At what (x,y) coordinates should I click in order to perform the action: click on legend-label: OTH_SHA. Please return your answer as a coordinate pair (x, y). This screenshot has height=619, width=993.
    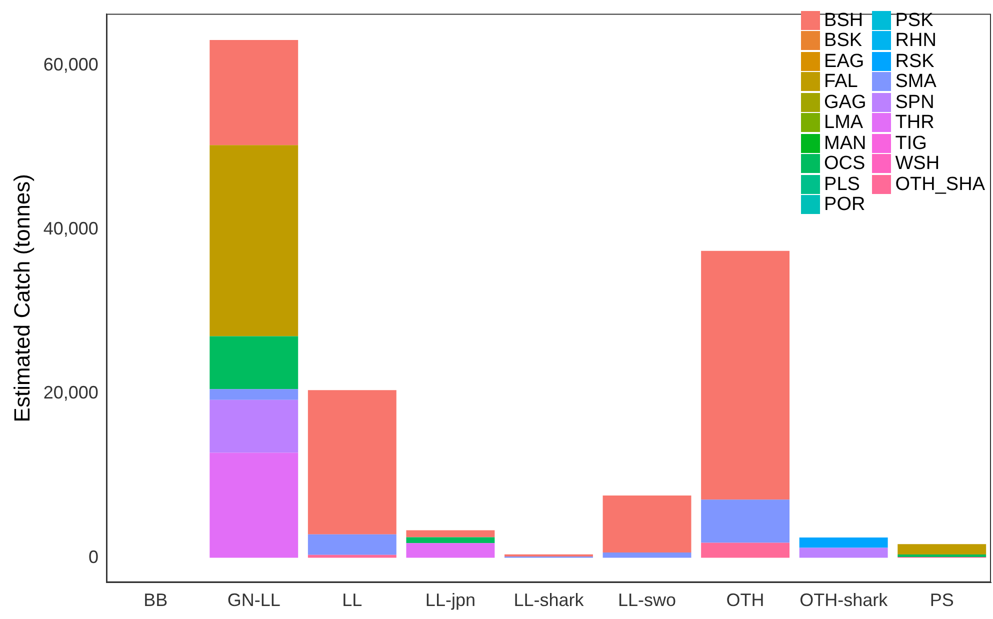
    Looking at the image, I should click on (940, 184).